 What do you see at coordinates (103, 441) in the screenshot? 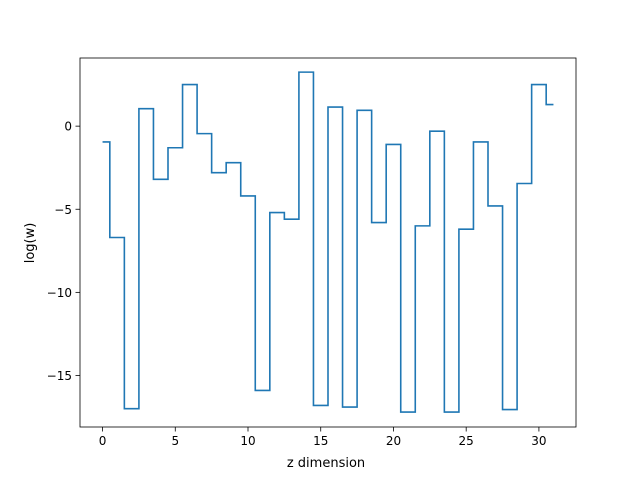
I see `x-tick-label-0: 0` at bounding box center [103, 441].